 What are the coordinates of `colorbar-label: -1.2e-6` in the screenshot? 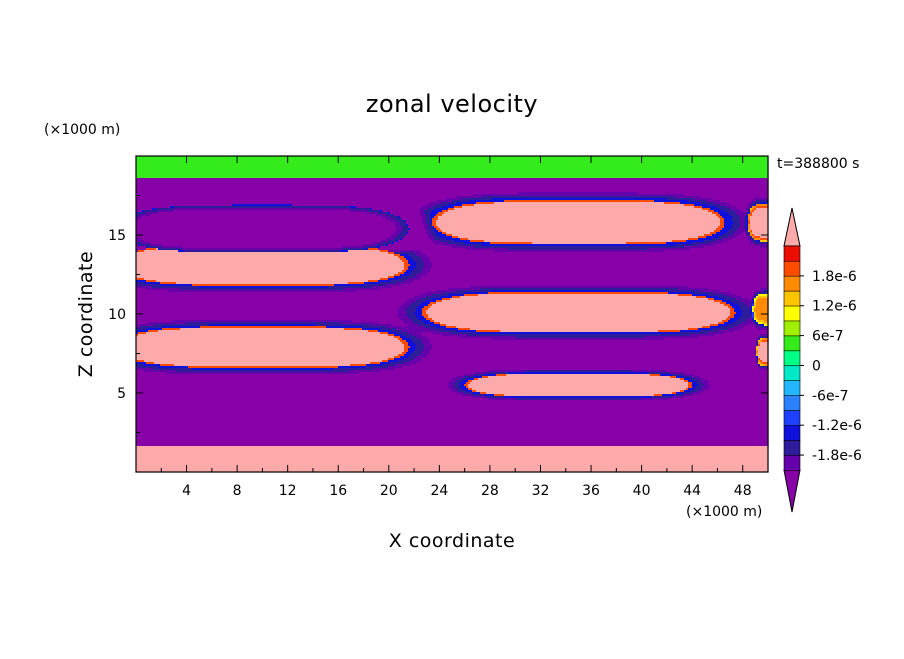 It's located at (837, 426).